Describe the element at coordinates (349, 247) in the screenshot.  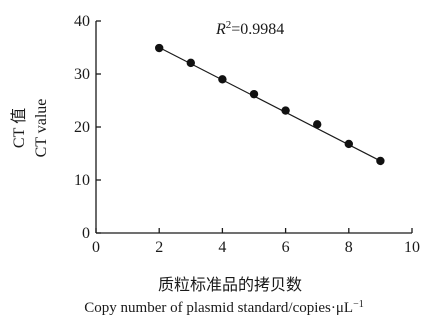
I see `x-tick-label: 8` at that location.